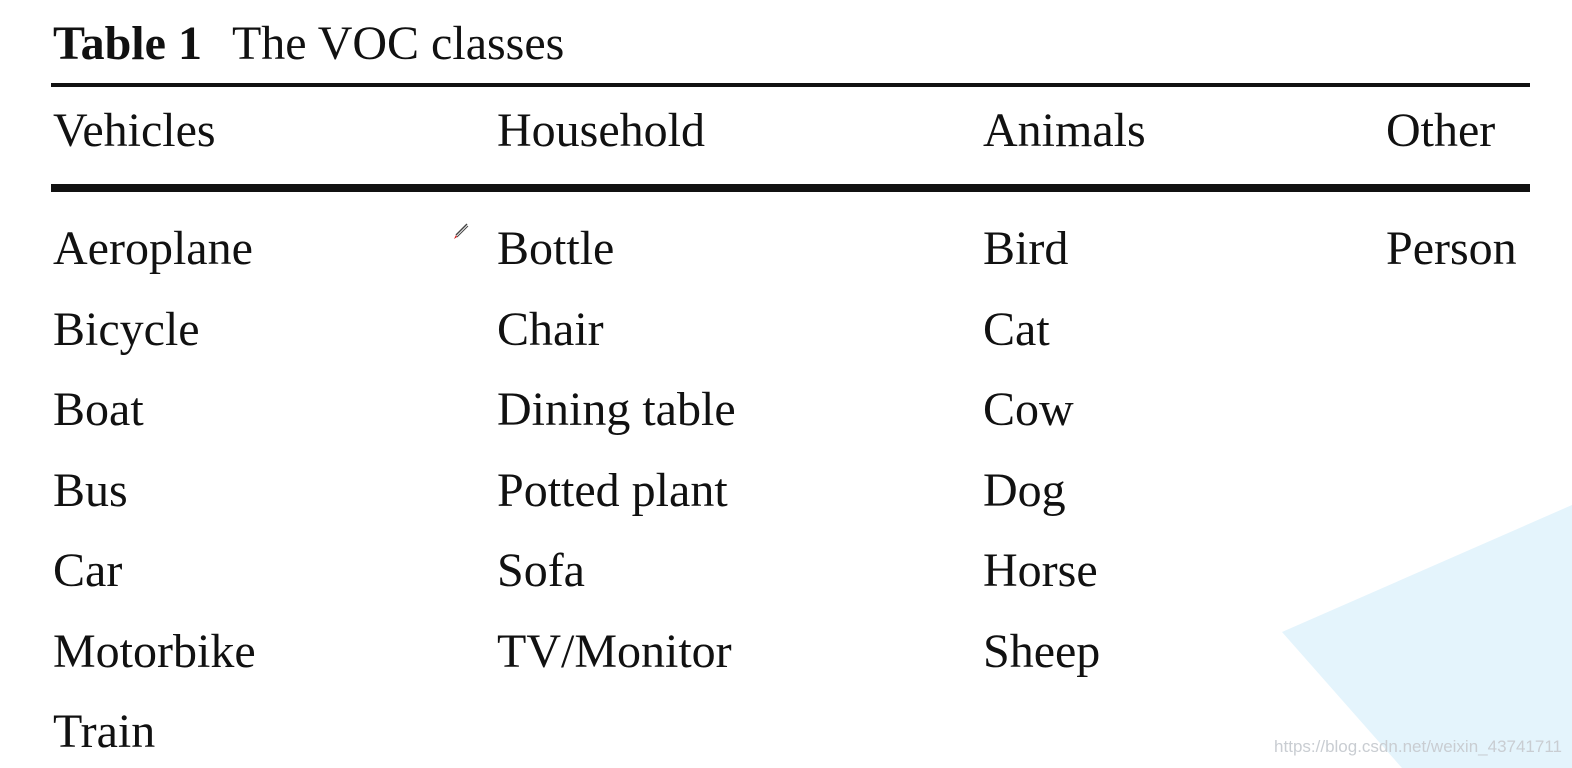 This screenshot has height=768, width=1572. I want to click on table-cell-household: Bottle, so click(556, 248).